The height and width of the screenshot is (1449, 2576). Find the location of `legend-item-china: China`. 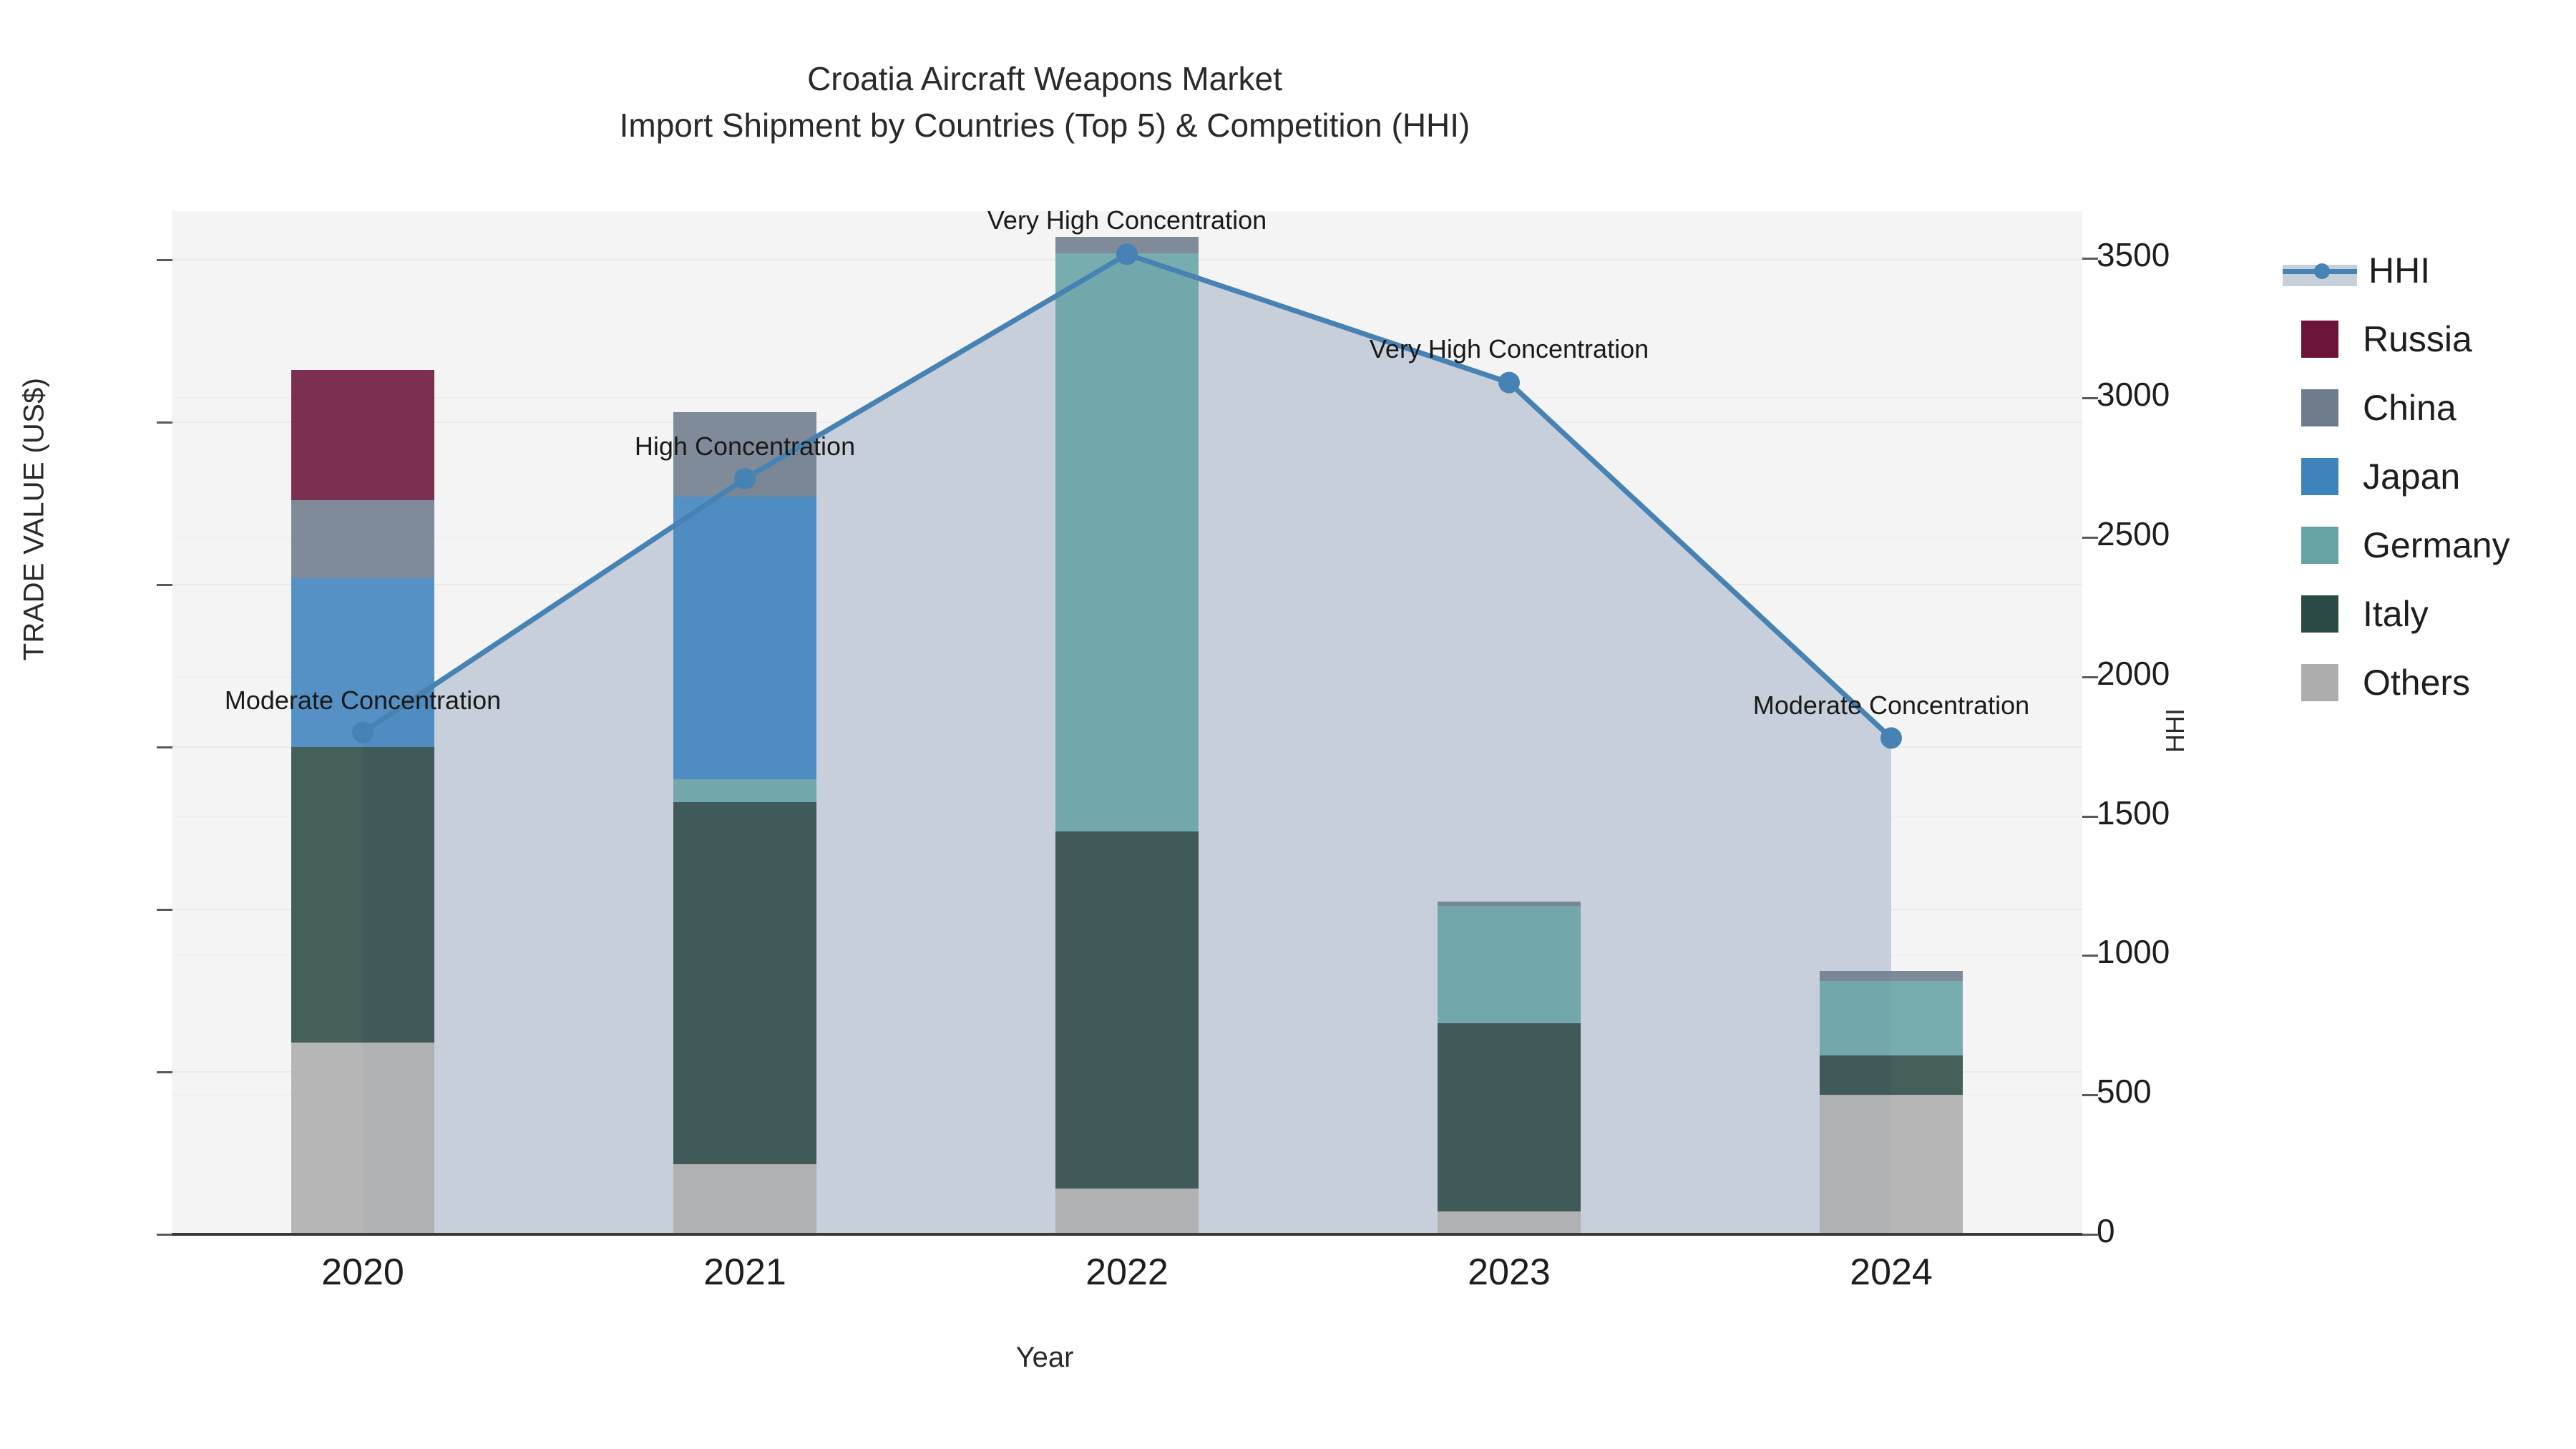

legend-item-china: China is located at coordinates (2426, 408).